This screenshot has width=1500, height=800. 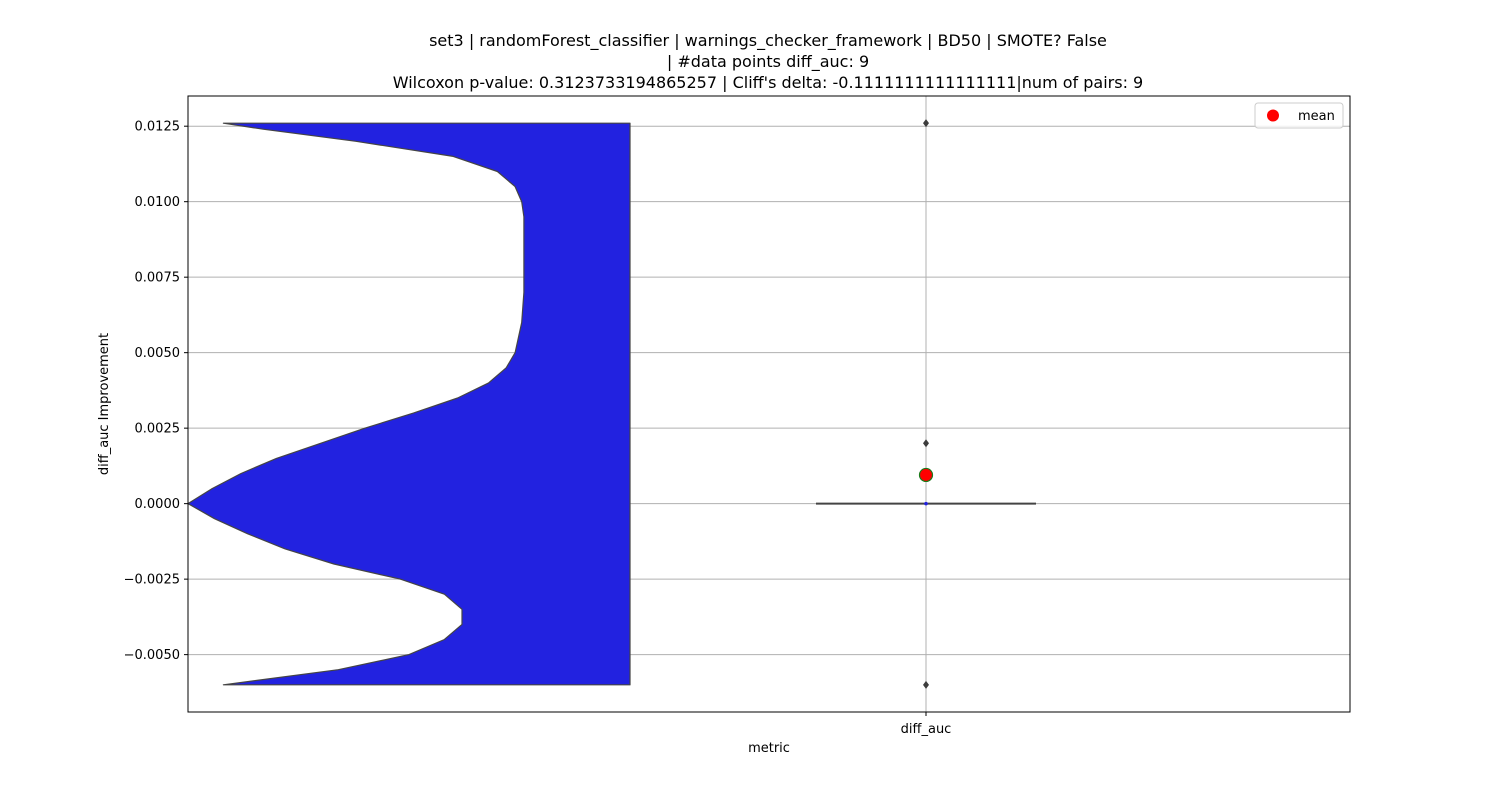 I want to click on y-axis-label: diff_auc Improvement, so click(x=104, y=404).